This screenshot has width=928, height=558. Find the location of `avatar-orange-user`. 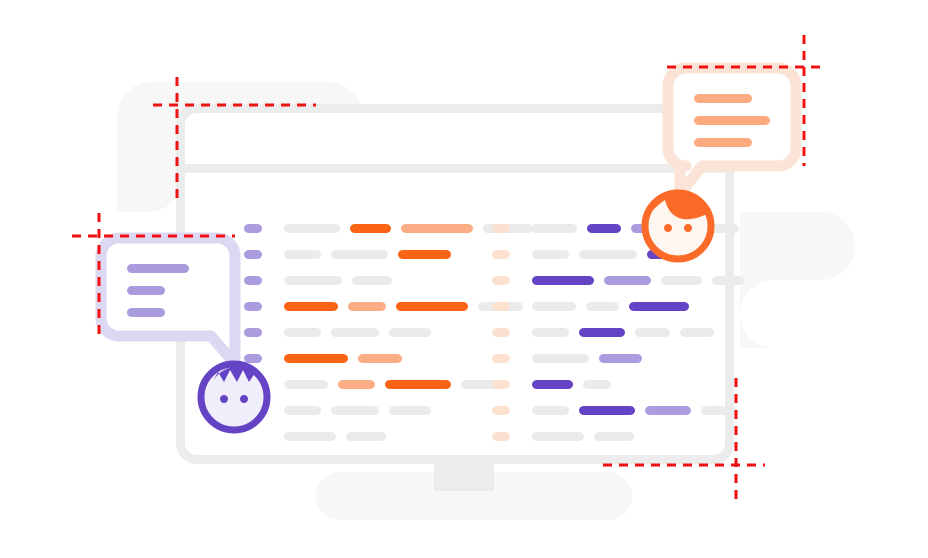

avatar-orange-user is located at coordinates (678, 226).